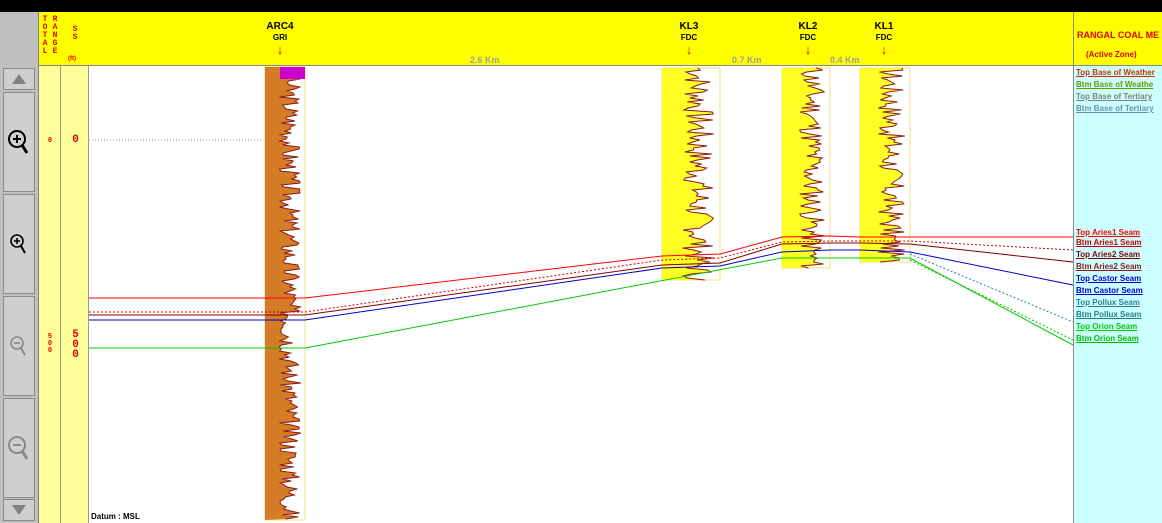  What do you see at coordinates (75, 345) in the screenshot?
I see `depth-label-right-500: 5 0 0` at bounding box center [75, 345].